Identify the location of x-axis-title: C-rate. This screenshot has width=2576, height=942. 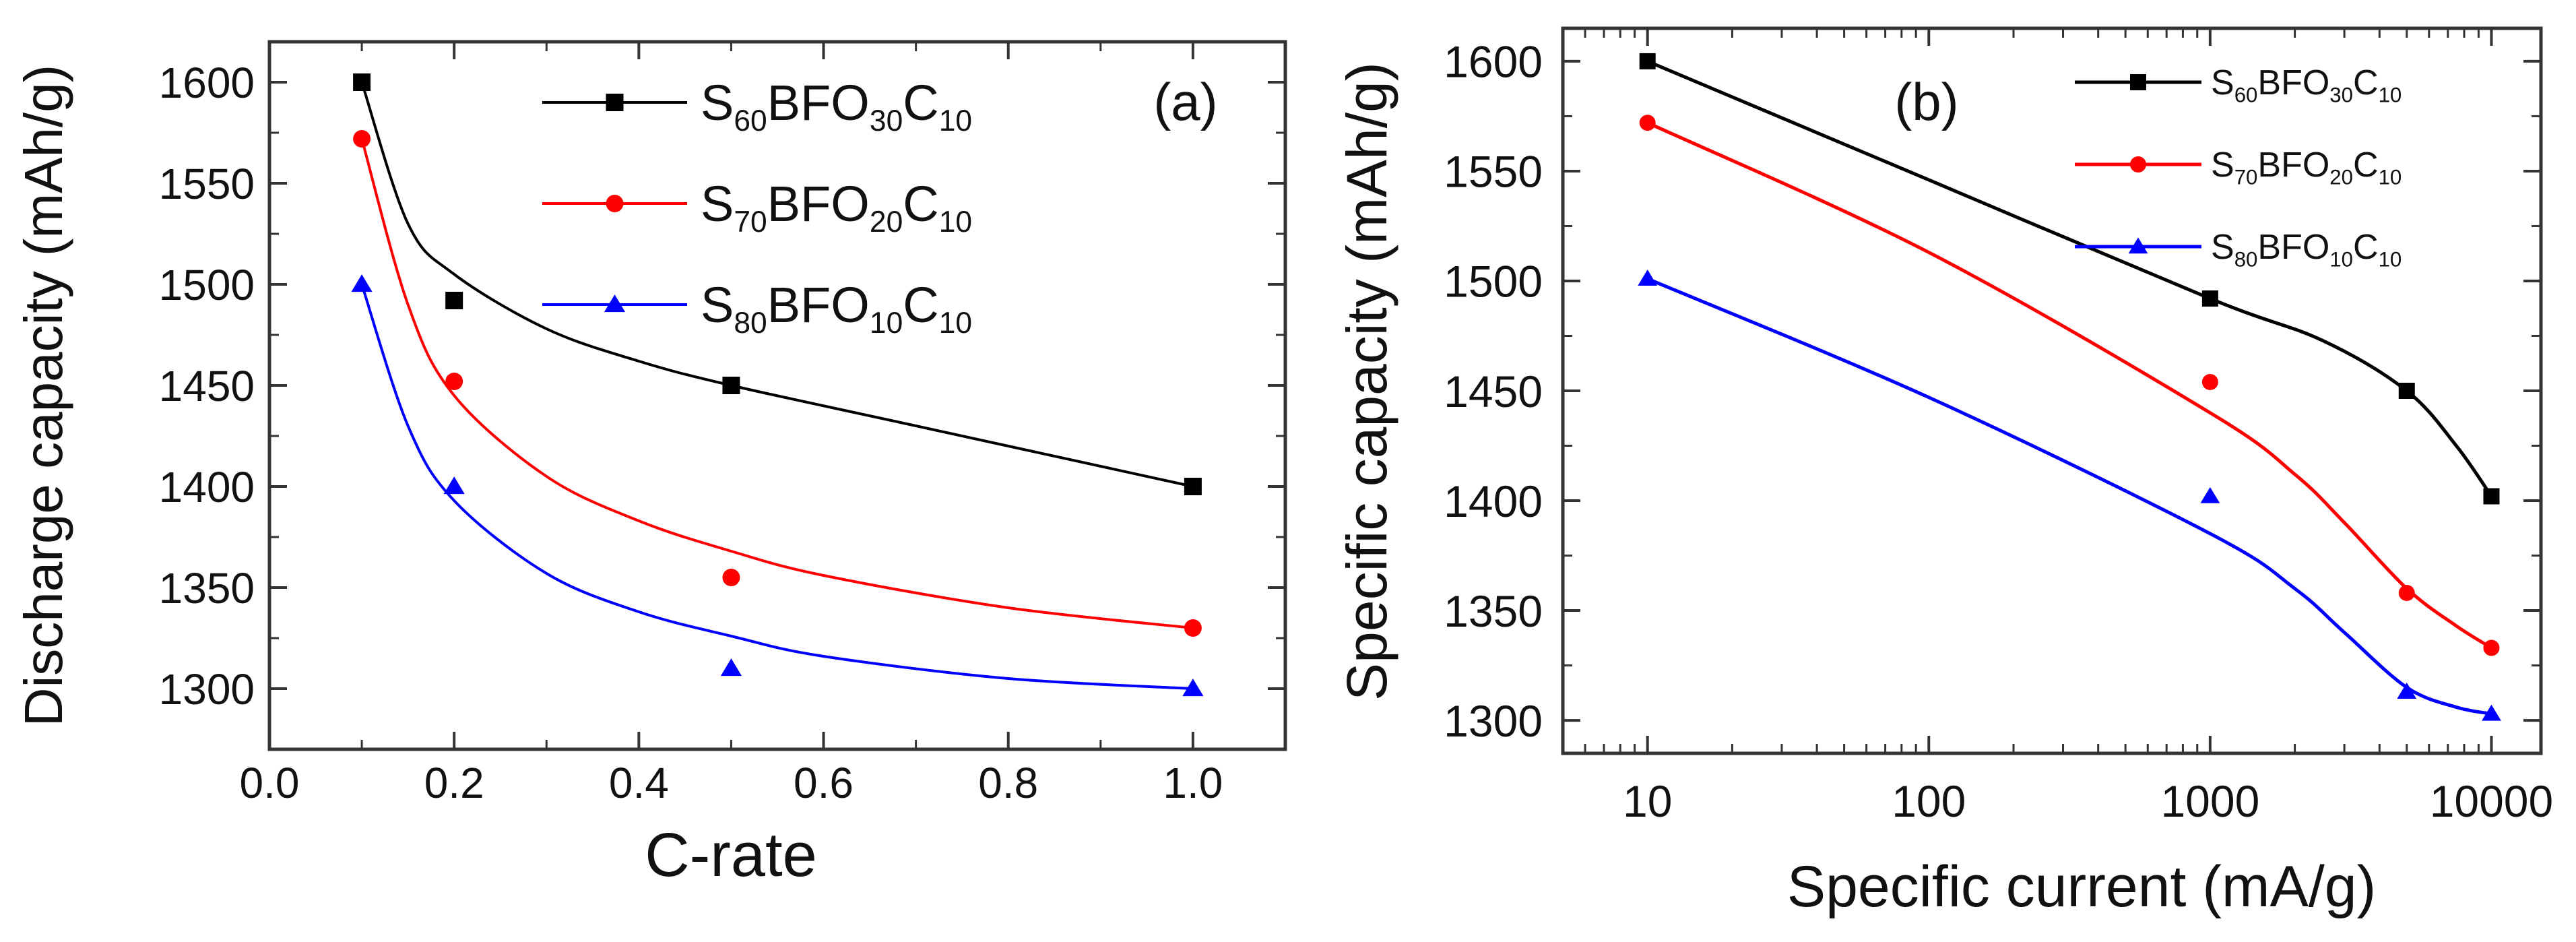
(731, 855).